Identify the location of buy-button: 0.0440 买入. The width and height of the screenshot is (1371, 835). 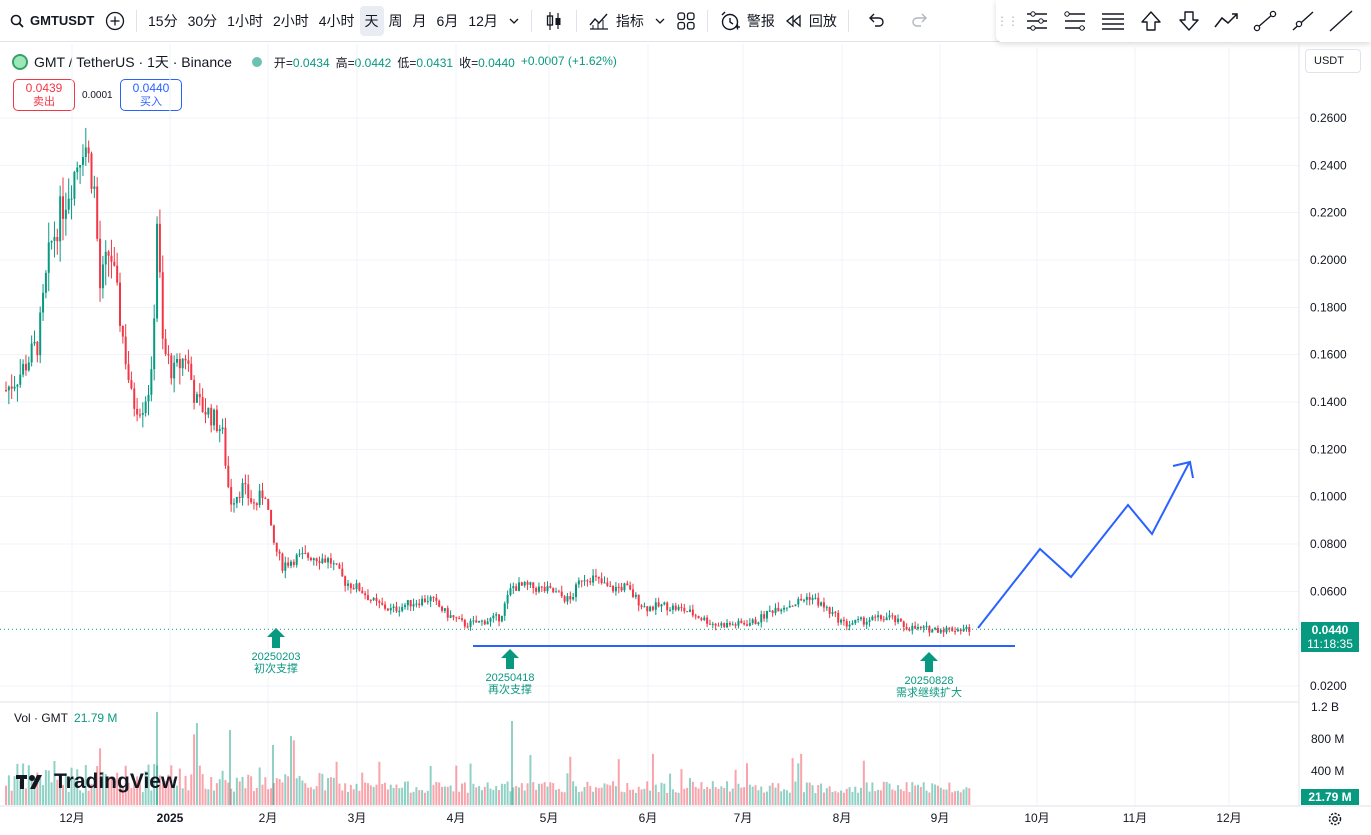
(151, 95).